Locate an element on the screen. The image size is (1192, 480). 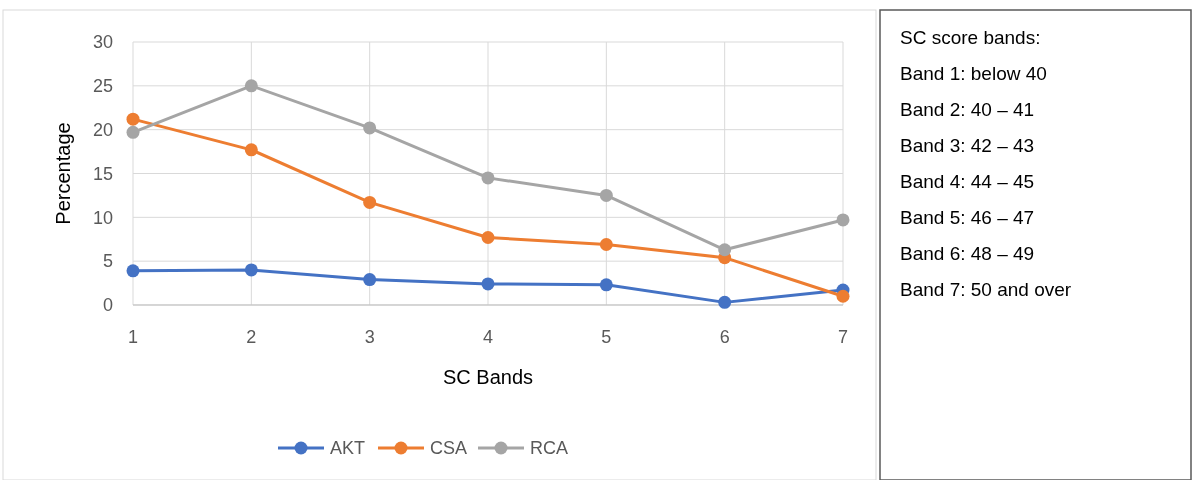
x-tick-label: 4 is located at coordinates (488, 337).